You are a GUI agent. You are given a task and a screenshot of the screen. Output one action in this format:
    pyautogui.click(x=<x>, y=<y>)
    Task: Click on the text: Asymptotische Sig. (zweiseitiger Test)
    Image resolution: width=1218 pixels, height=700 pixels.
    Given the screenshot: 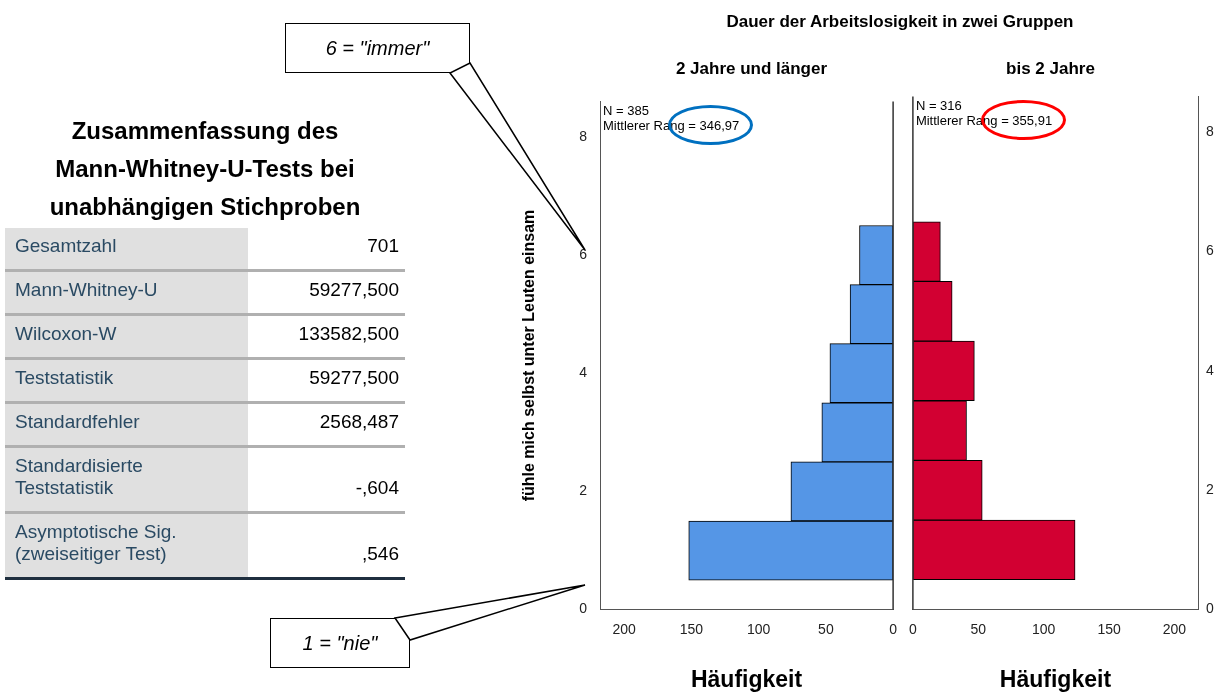 What is the action you would take?
    pyautogui.click(x=126, y=545)
    